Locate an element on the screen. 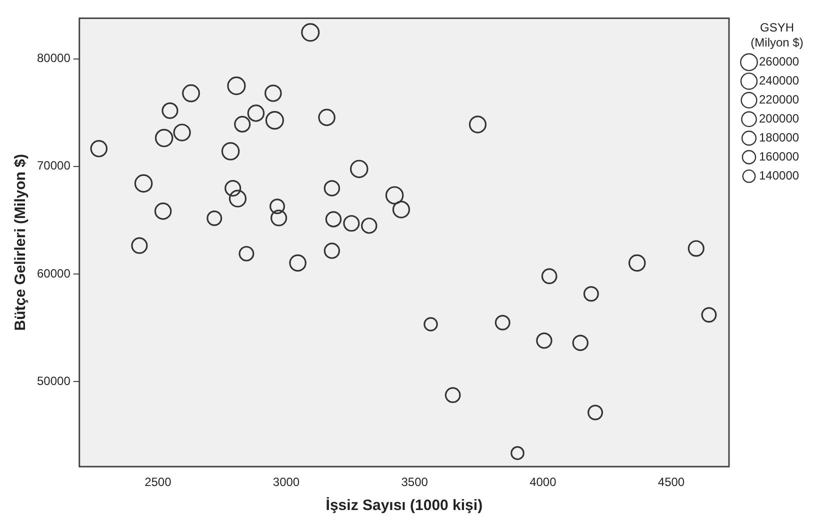 The height and width of the screenshot is (527, 827). legend-label: 220000 is located at coordinates (779, 99).